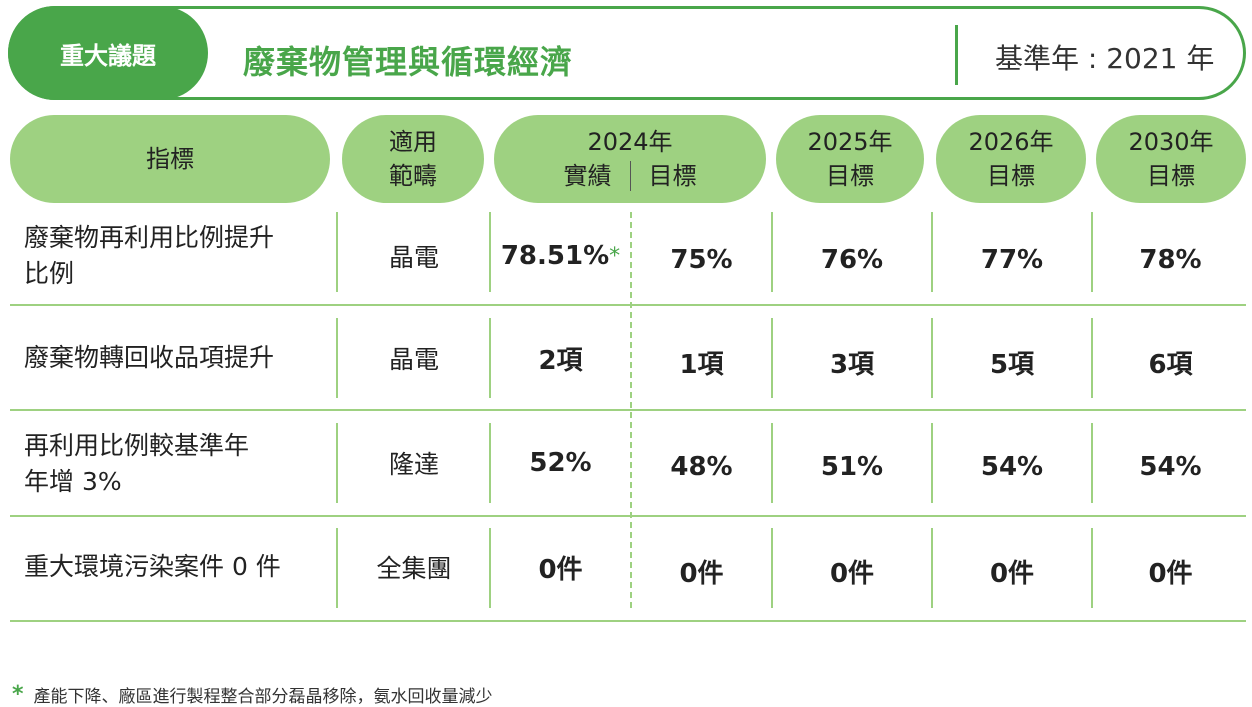  I want to click on topic-badge: 重大議題, so click(108, 53).